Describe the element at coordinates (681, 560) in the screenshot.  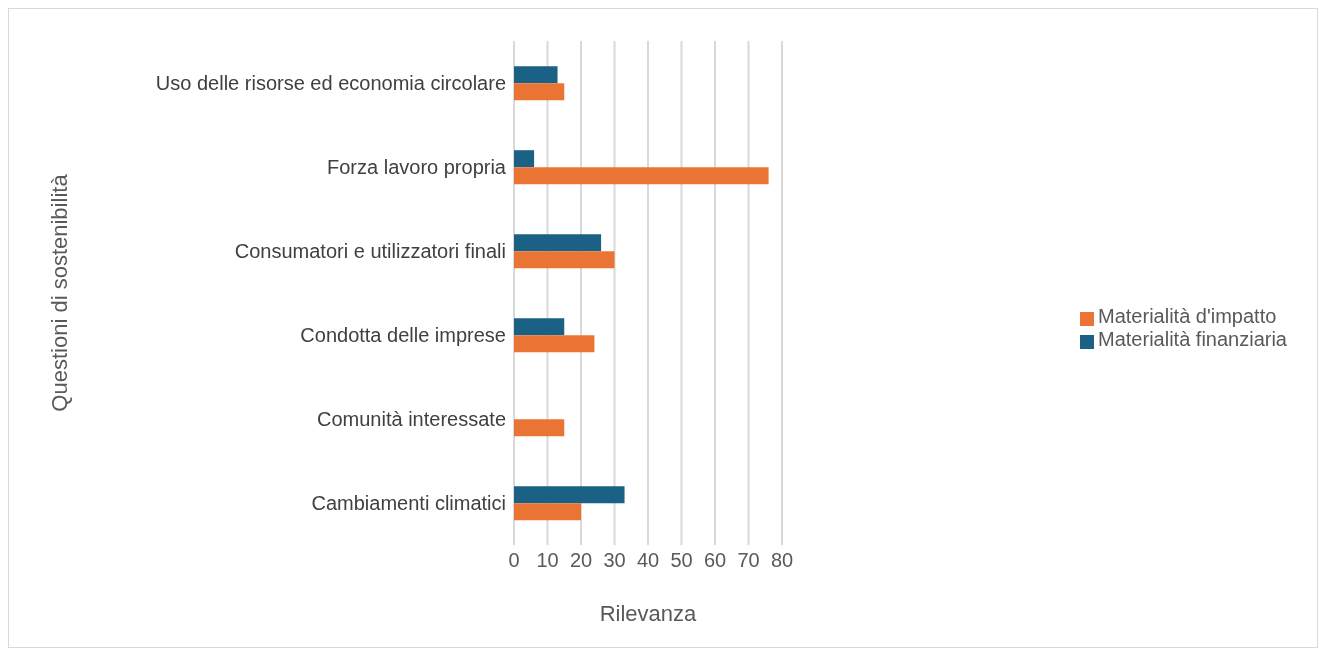
I see `x-tick-label: 50` at that location.